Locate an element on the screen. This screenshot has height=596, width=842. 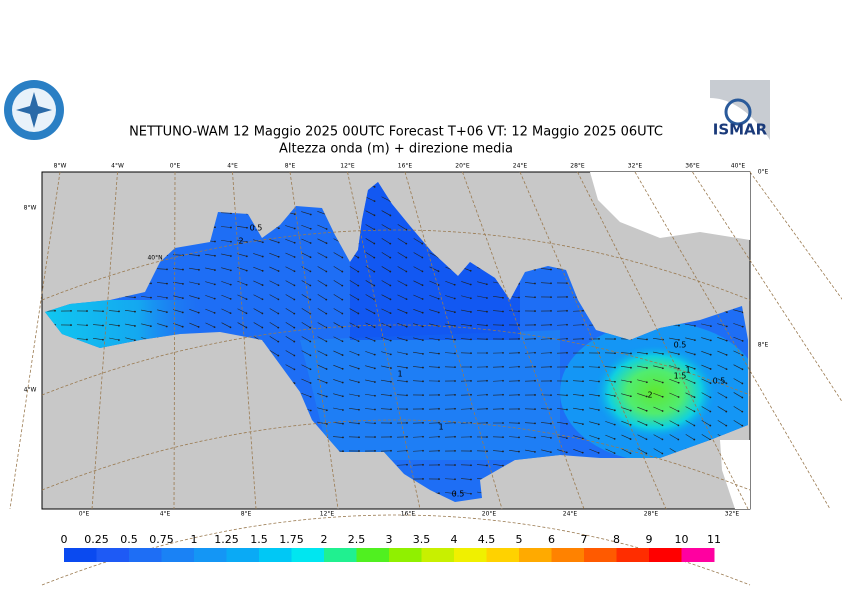
snow-area is located at coordinates (670, 206).